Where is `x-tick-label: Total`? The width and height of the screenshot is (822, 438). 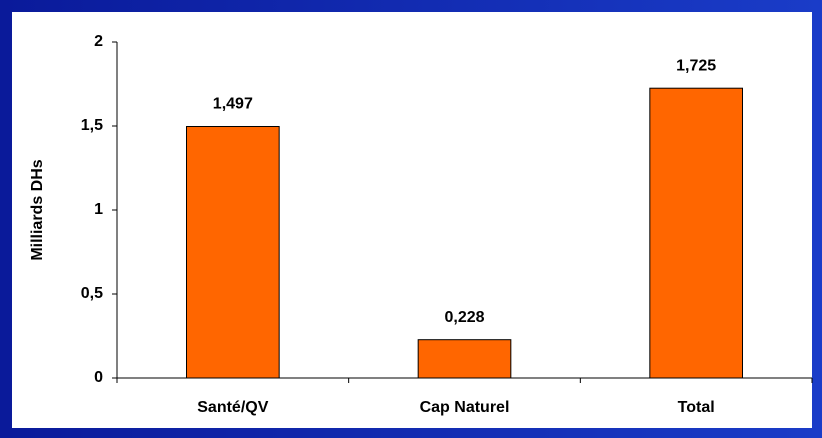
x-tick-label: Total is located at coordinates (696, 407).